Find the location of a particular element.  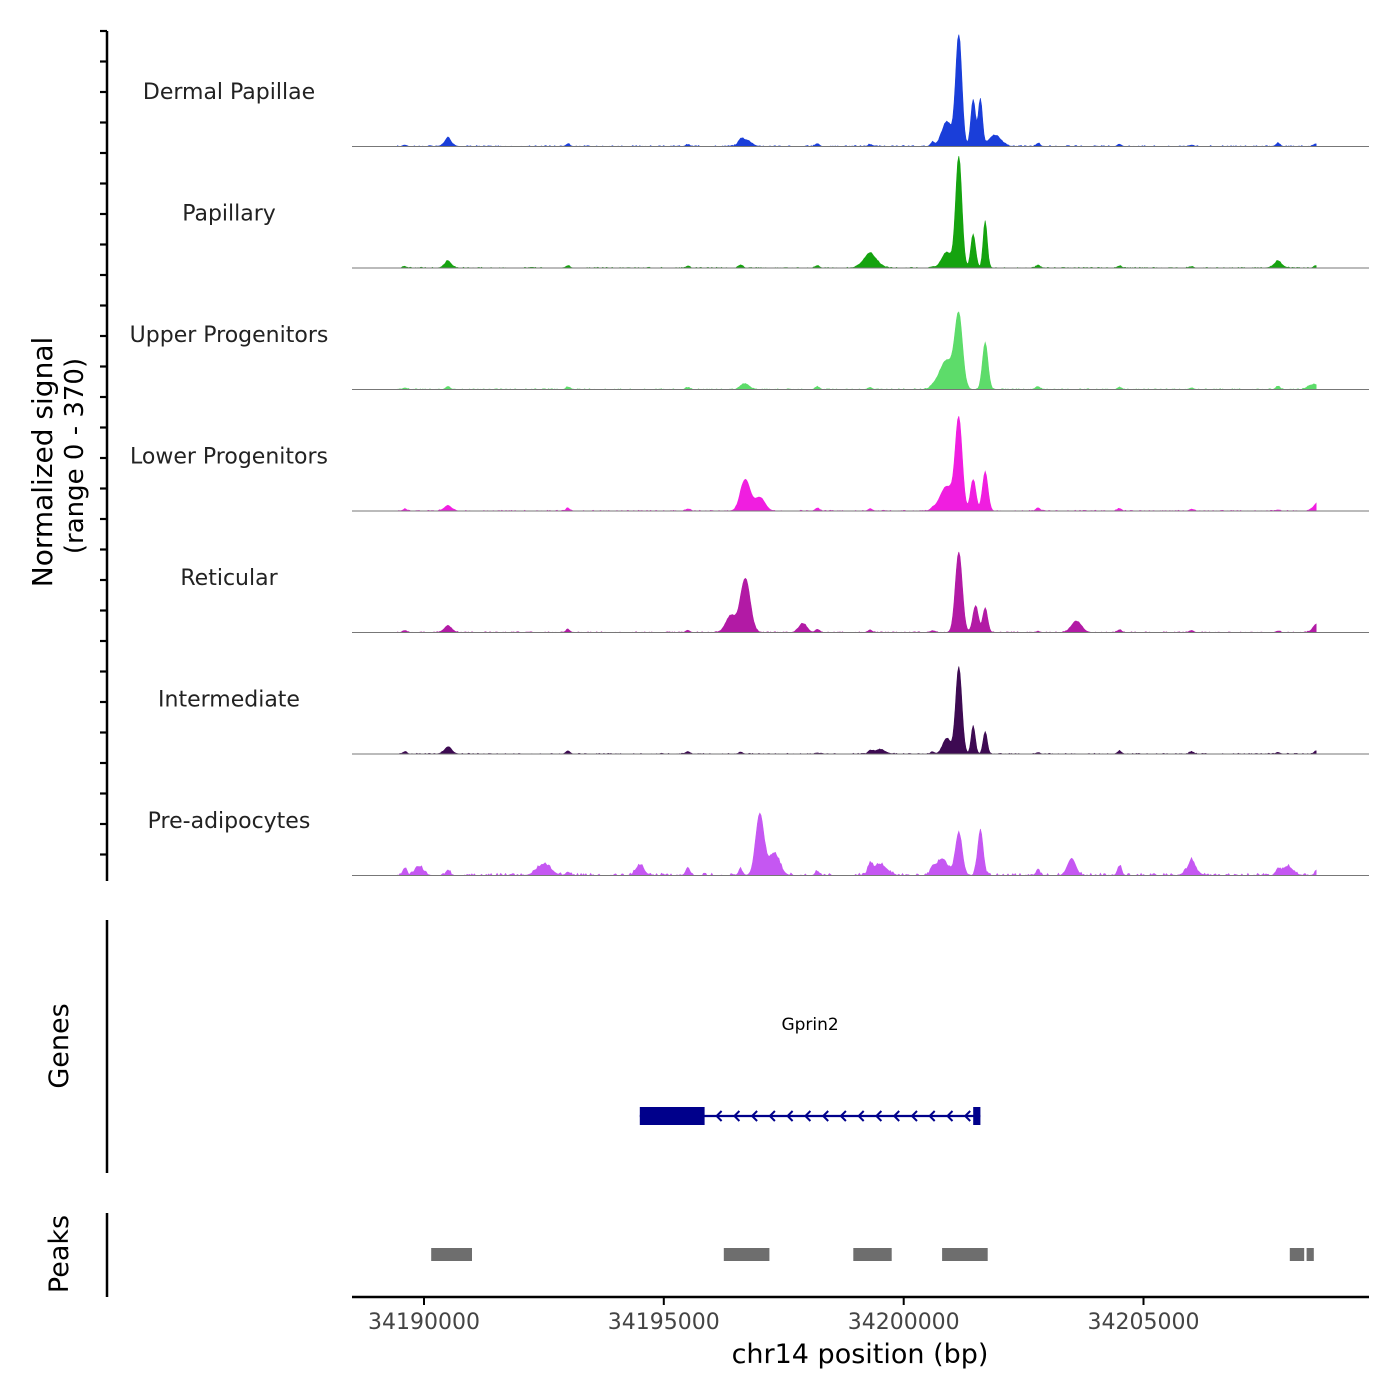

genes-panel-label: Genes is located at coordinates (59, 1045).